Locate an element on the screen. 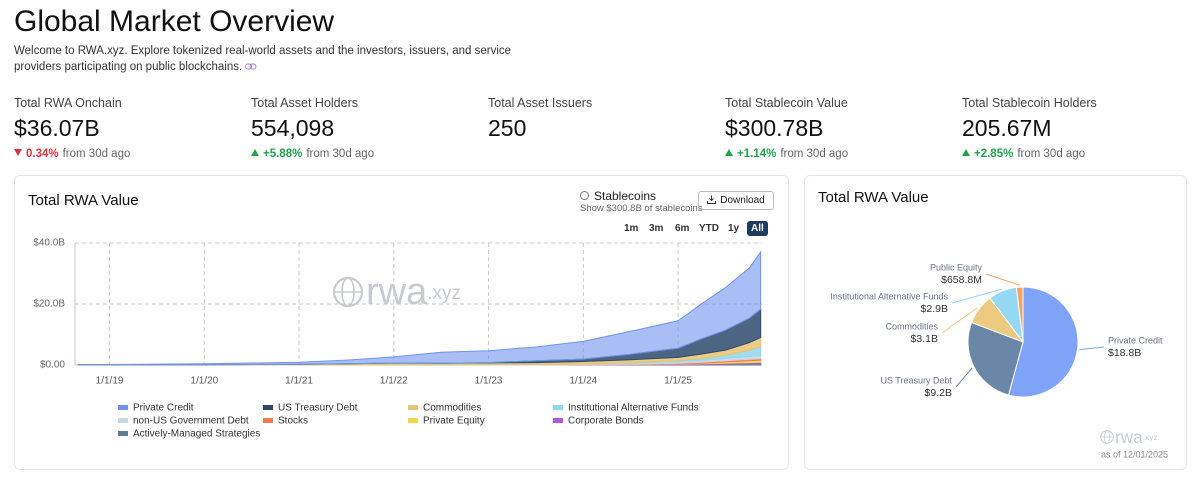  stat-label: Total Asset Issuers is located at coordinates (540, 103).